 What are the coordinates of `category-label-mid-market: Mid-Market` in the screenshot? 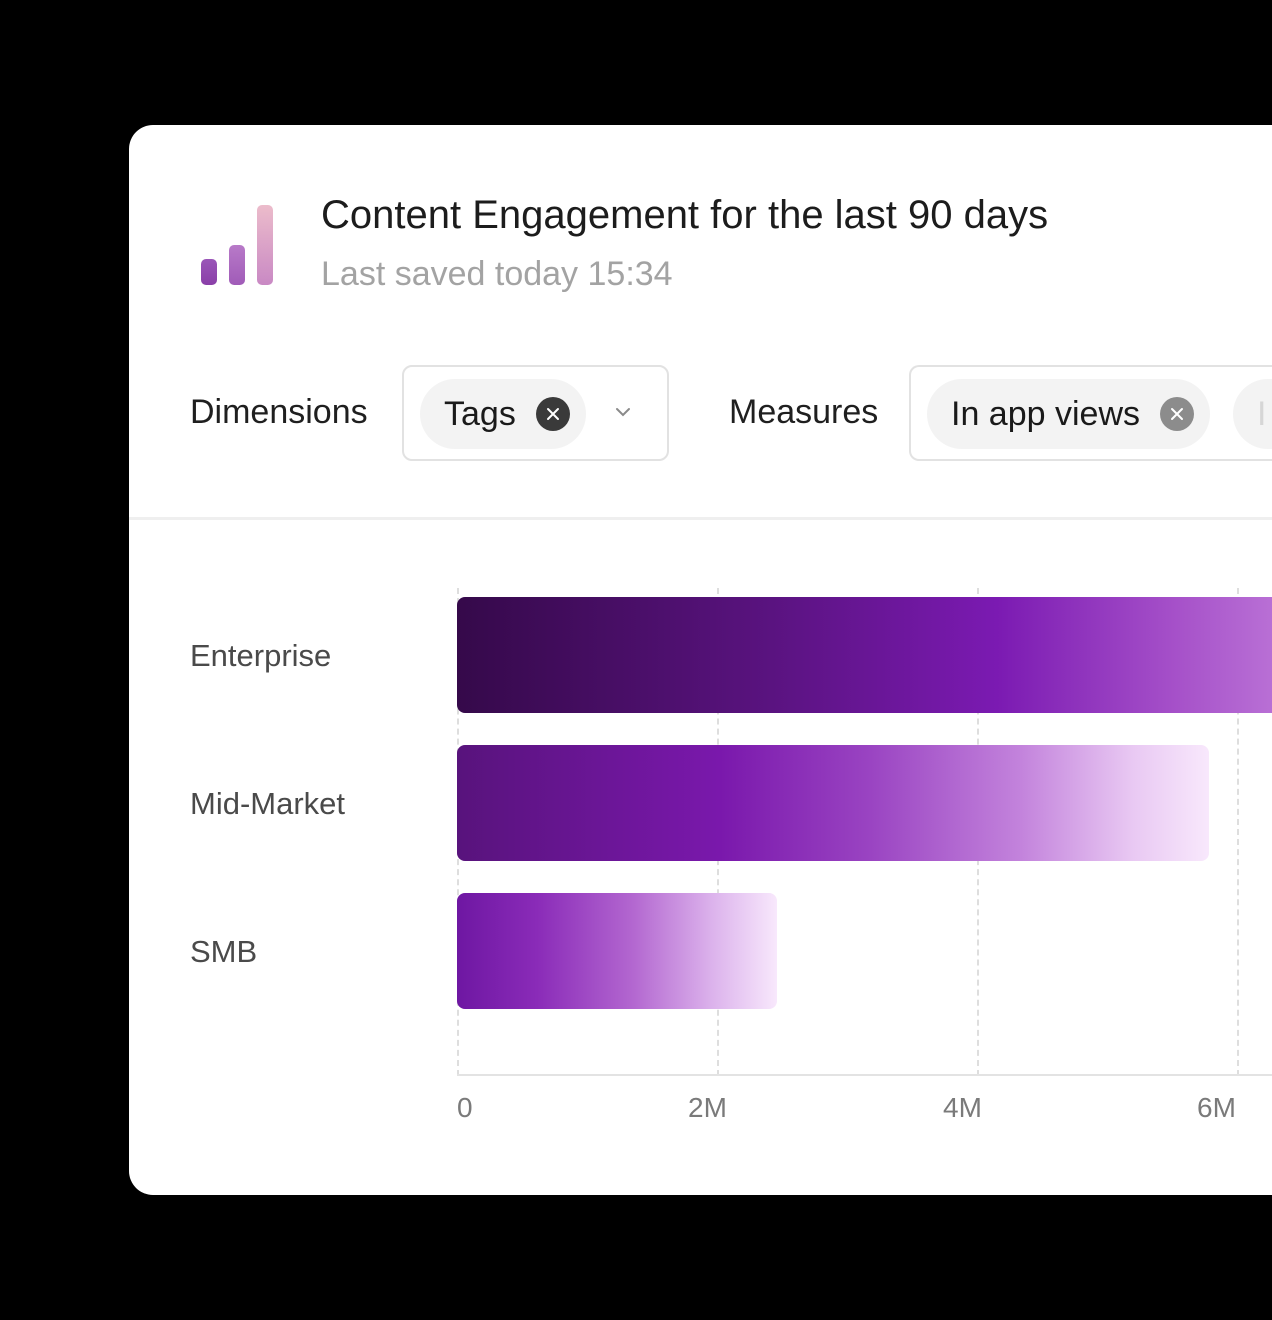 It's located at (268, 803).